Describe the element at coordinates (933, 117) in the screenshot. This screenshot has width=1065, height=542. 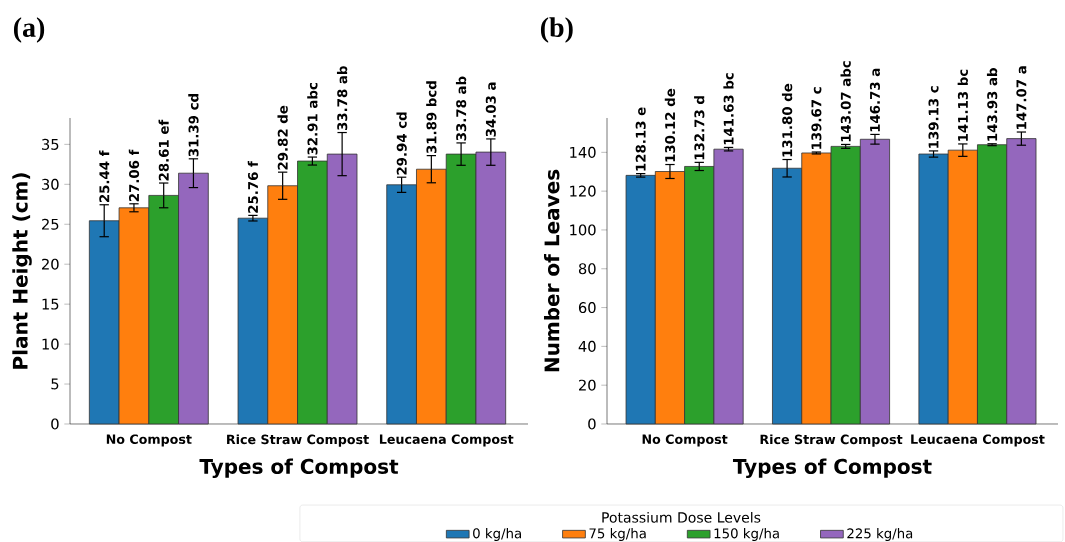
I see `data-label: 139.13 c` at that location.